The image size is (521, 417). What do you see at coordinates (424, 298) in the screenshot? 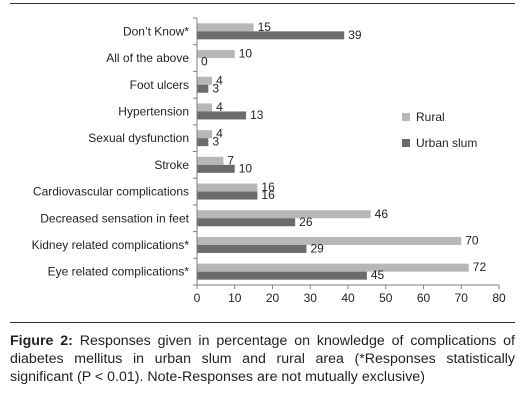
I see `x-tick-label: 60` at bounding box center [424, 298].